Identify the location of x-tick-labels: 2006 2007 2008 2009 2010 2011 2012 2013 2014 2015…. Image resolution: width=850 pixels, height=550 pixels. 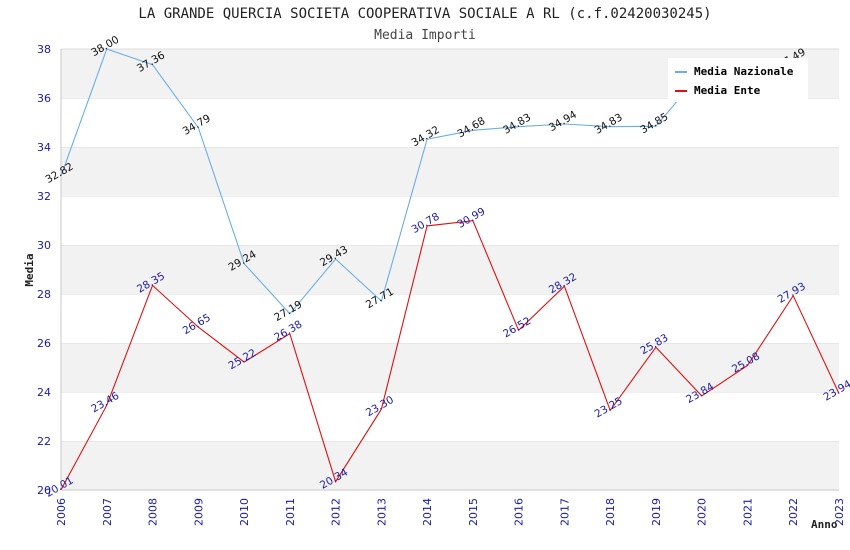
(450, 512).